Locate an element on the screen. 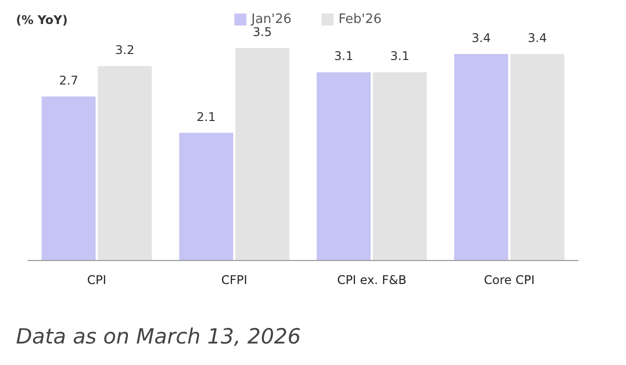  data-label: 3.2 is located at coordinates (124, 50).